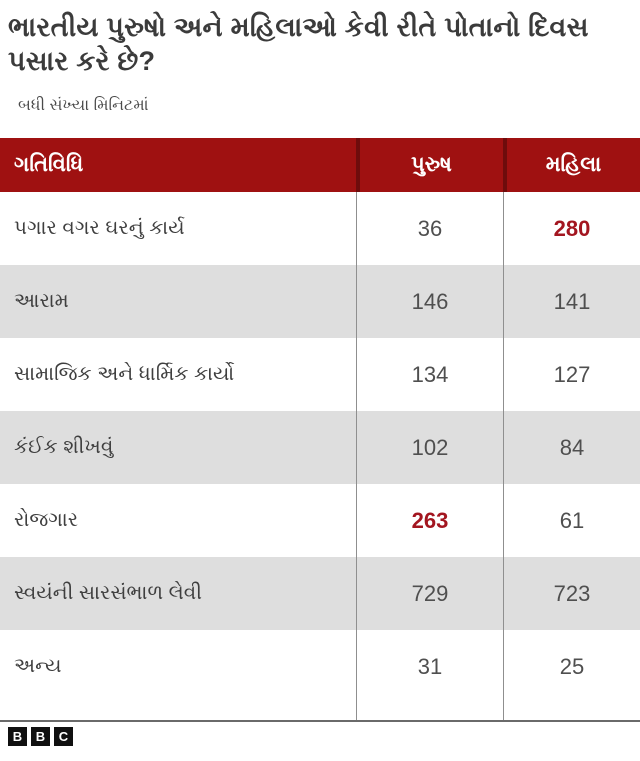  What do you see at coordinates (429, 301) in the screenshot?
I see `men-value: 146` at bounding box center [429, 301].